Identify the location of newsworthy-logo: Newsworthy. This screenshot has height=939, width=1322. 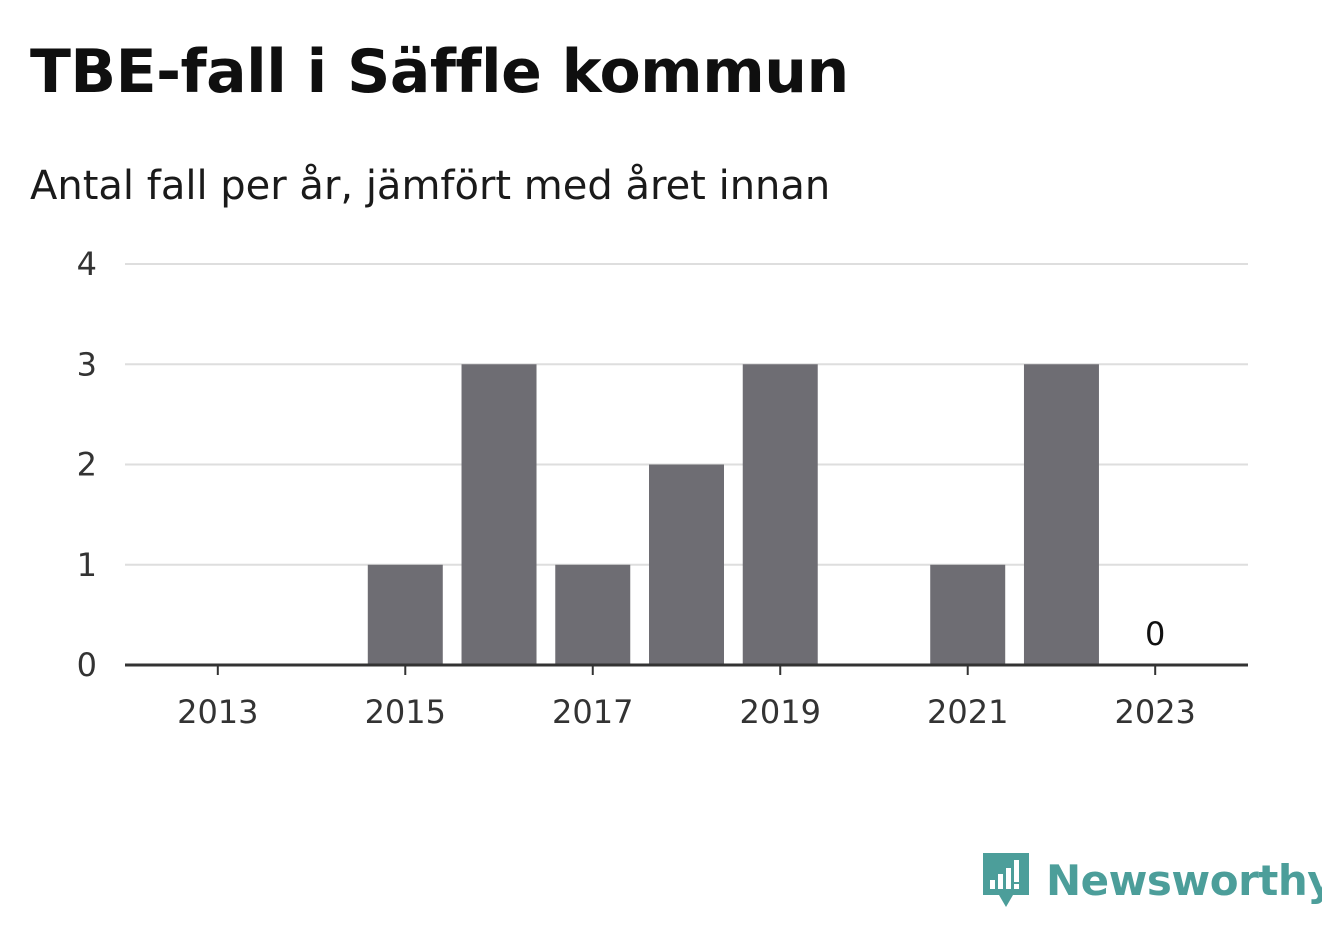
(1151, 880).